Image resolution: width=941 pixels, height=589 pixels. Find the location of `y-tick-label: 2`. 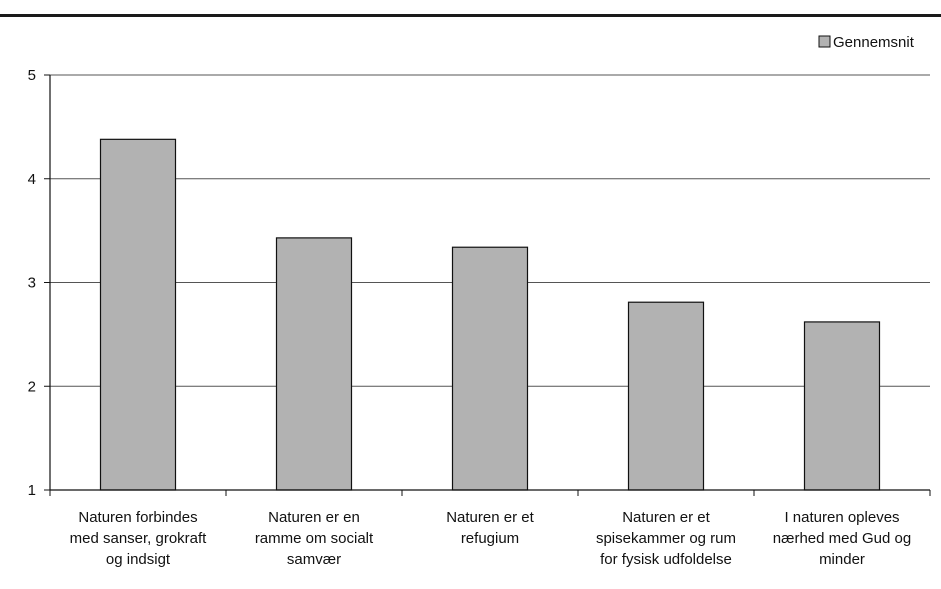

y-tick-label: 2 is located at coordinates (32, 386).